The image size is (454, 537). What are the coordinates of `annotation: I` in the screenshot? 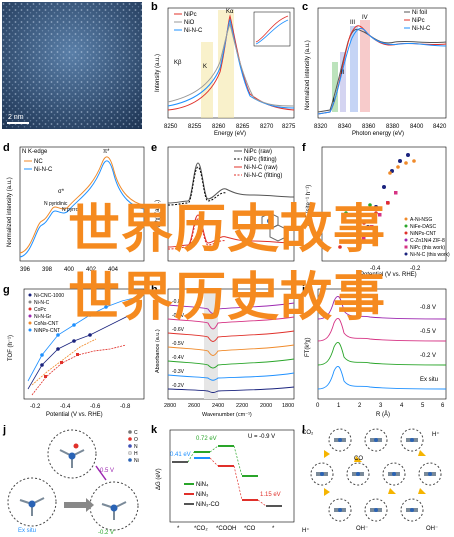 It's located at (334, 101).